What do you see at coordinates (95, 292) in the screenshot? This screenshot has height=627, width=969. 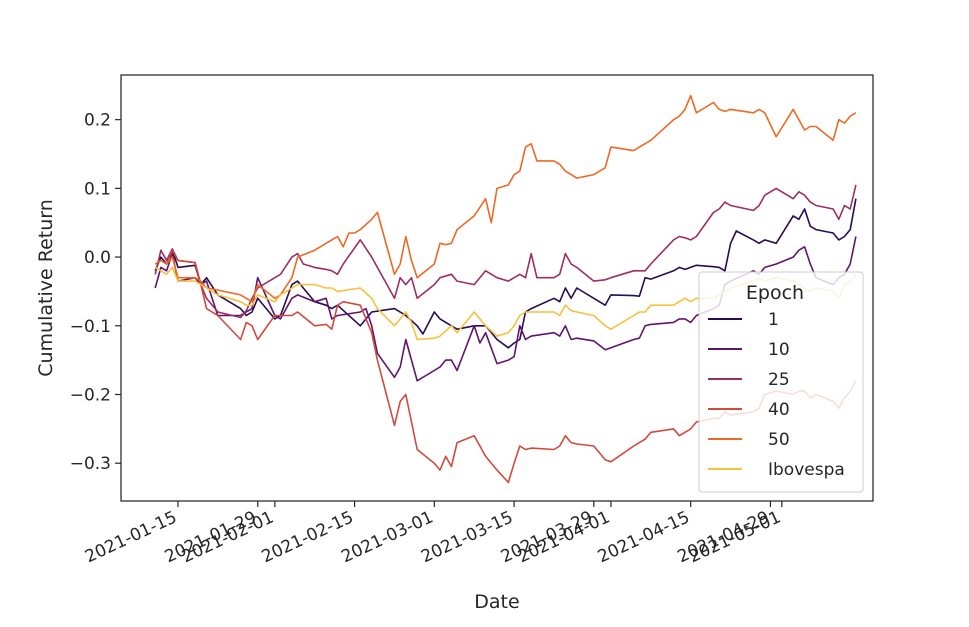 I see `y-axis: 0.2 0.1 0.0 −0.1 −0.2 −0.3` at bounding box center [95, 292].